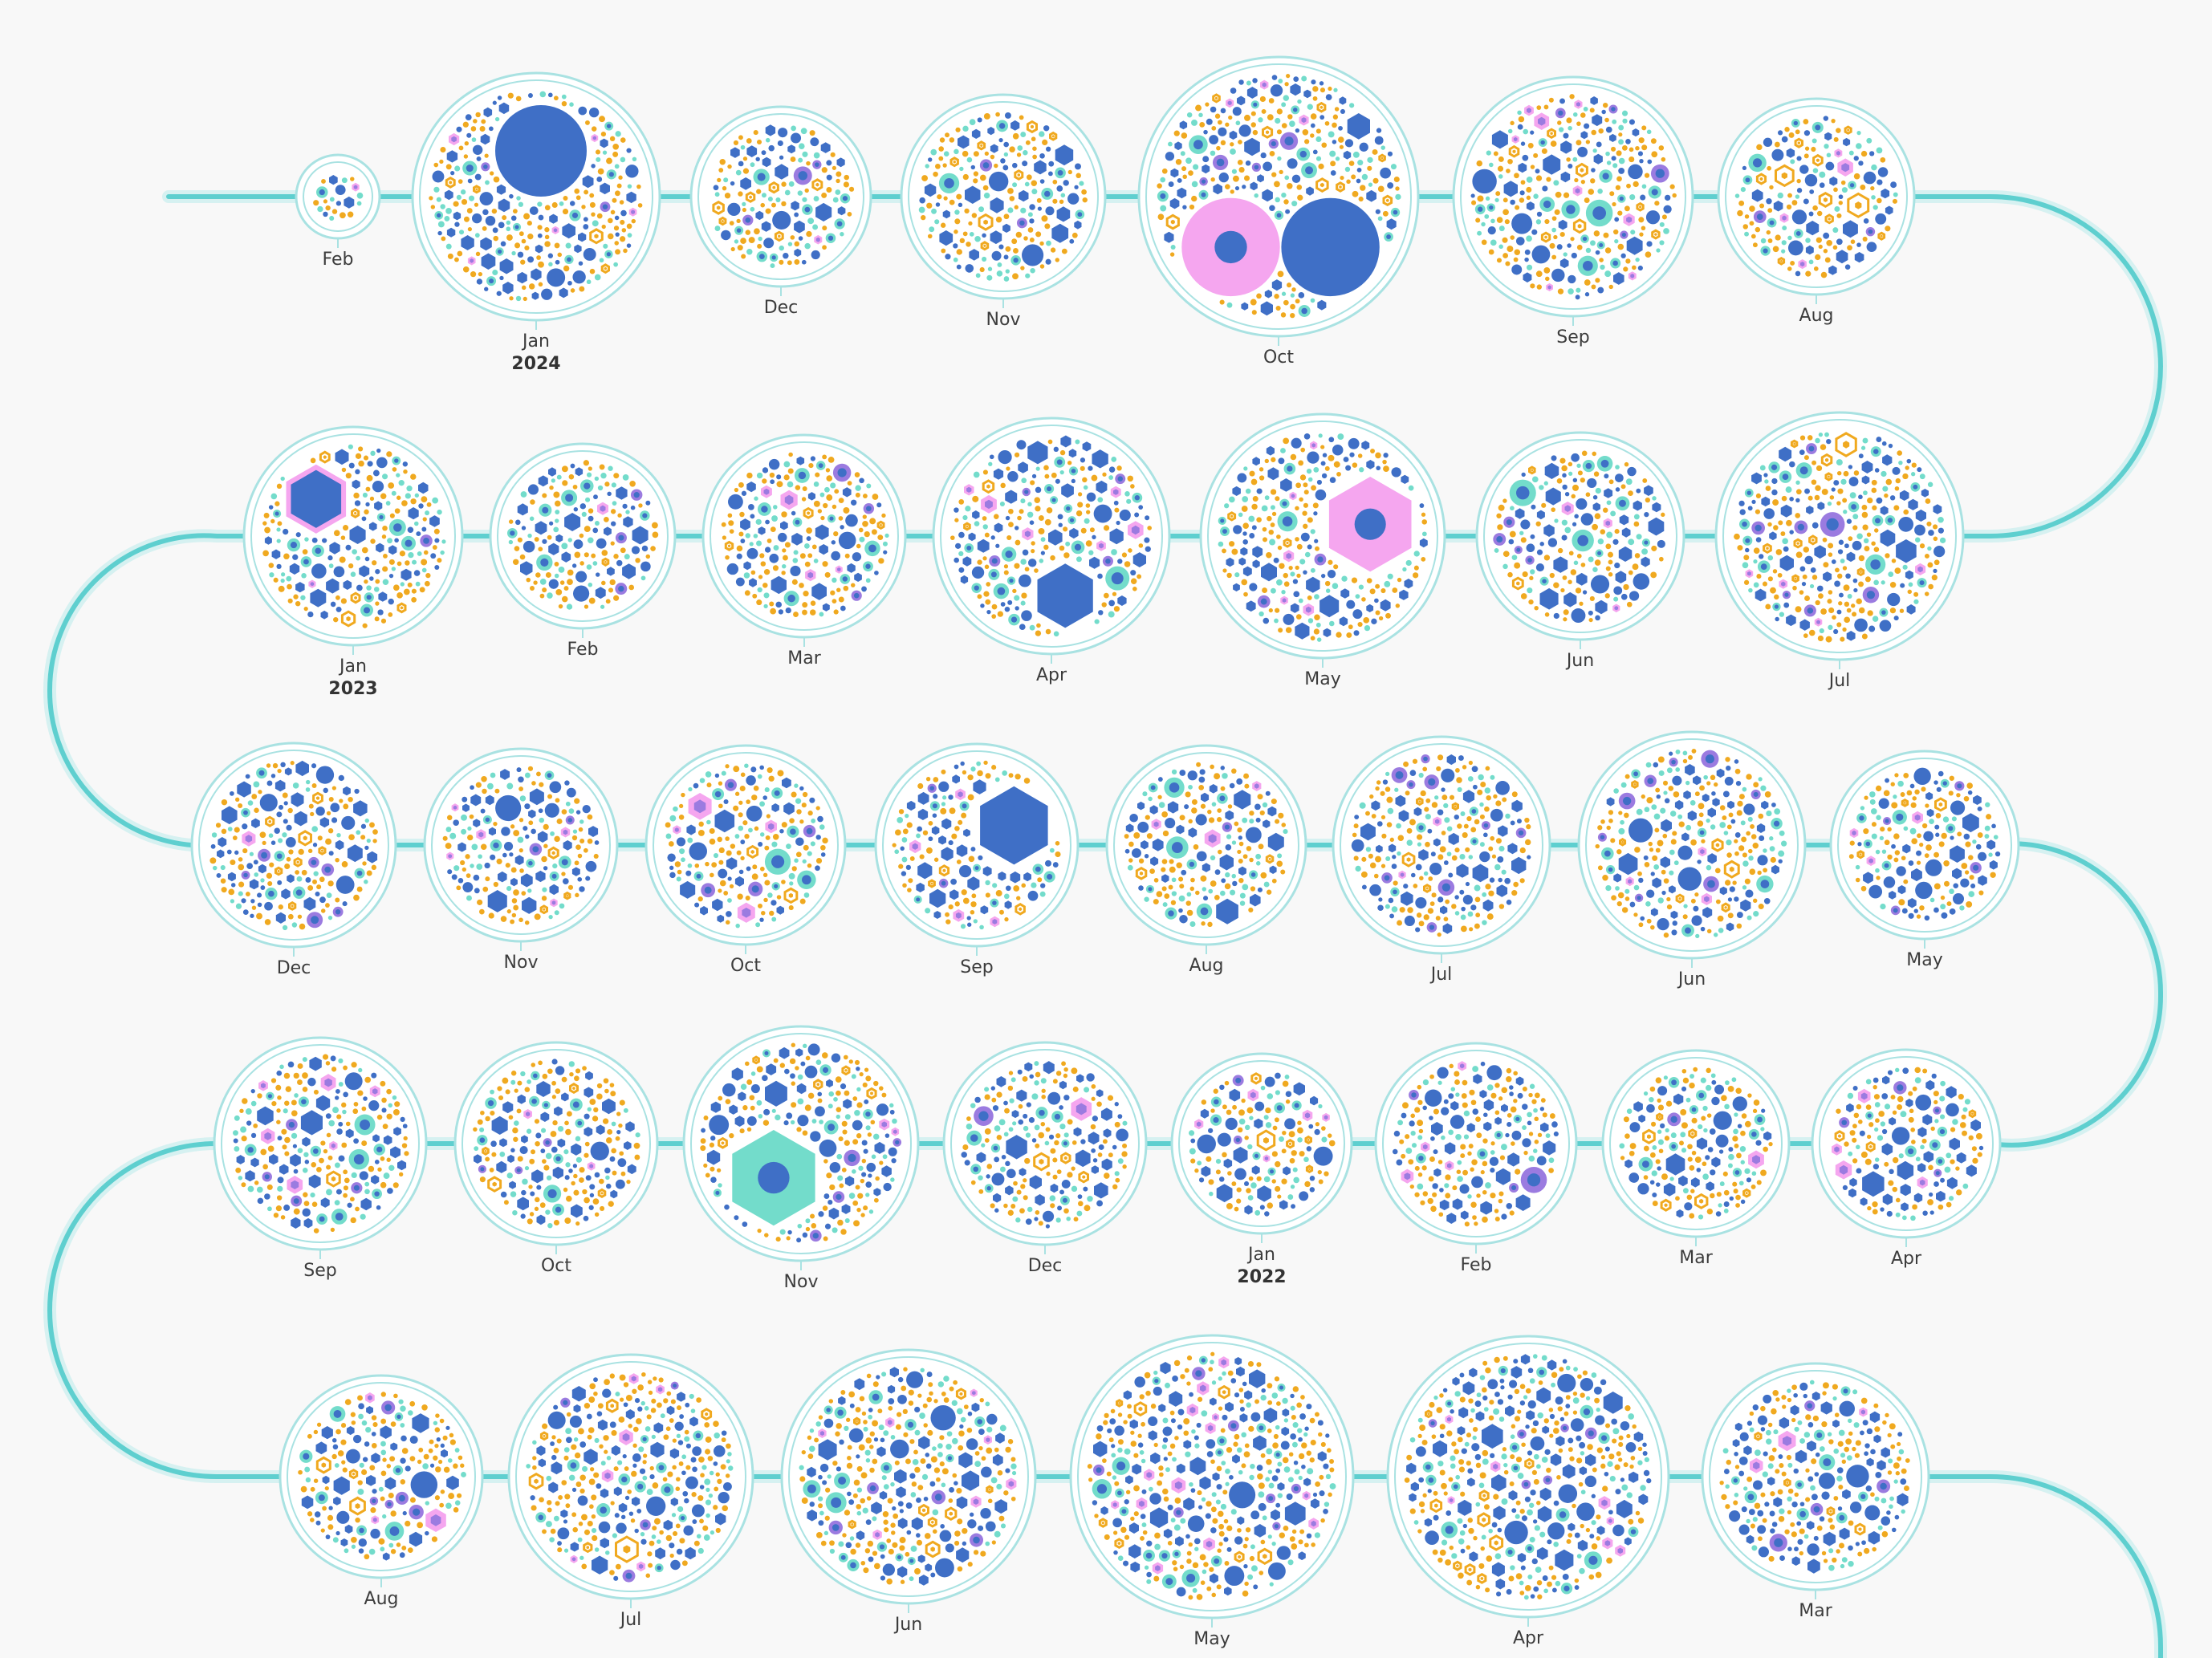 The width and height of the screenshot is (2212, 1658). Describe the element at coordinates (353, 540) in the screenshot. I see `month-node-jan-2023` at that location.